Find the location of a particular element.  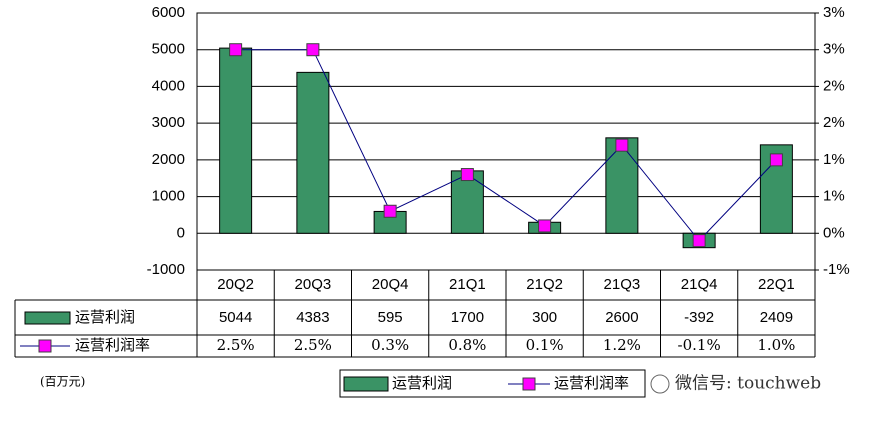

x-tick-label: 22Q1 is located at coordinates (776, 284).